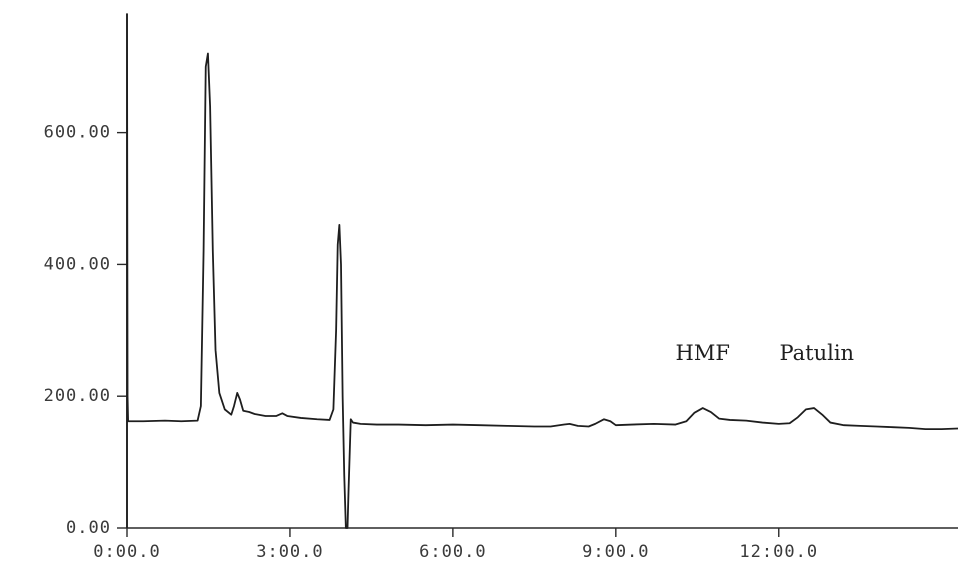  Describe the element at coordinates (77, 133) in the screenshot. I see `y-tick-label: 600.00` at that location.